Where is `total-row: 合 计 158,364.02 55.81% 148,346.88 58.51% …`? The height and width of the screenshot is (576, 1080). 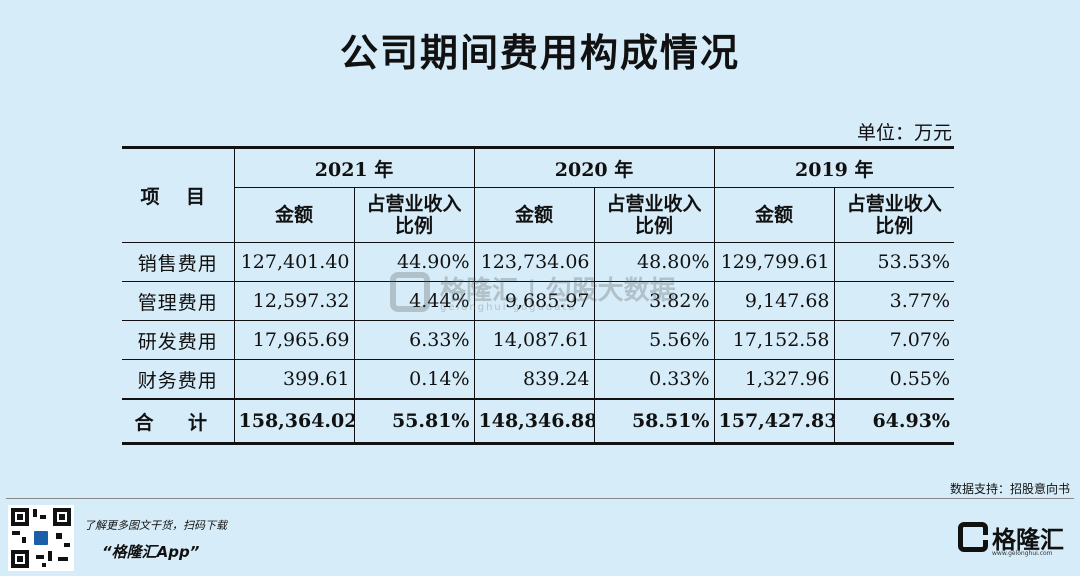 total-row: 合 计 158,364.02 55.81% 148,346.88 58.51% … is located at coordinates (538, 420).